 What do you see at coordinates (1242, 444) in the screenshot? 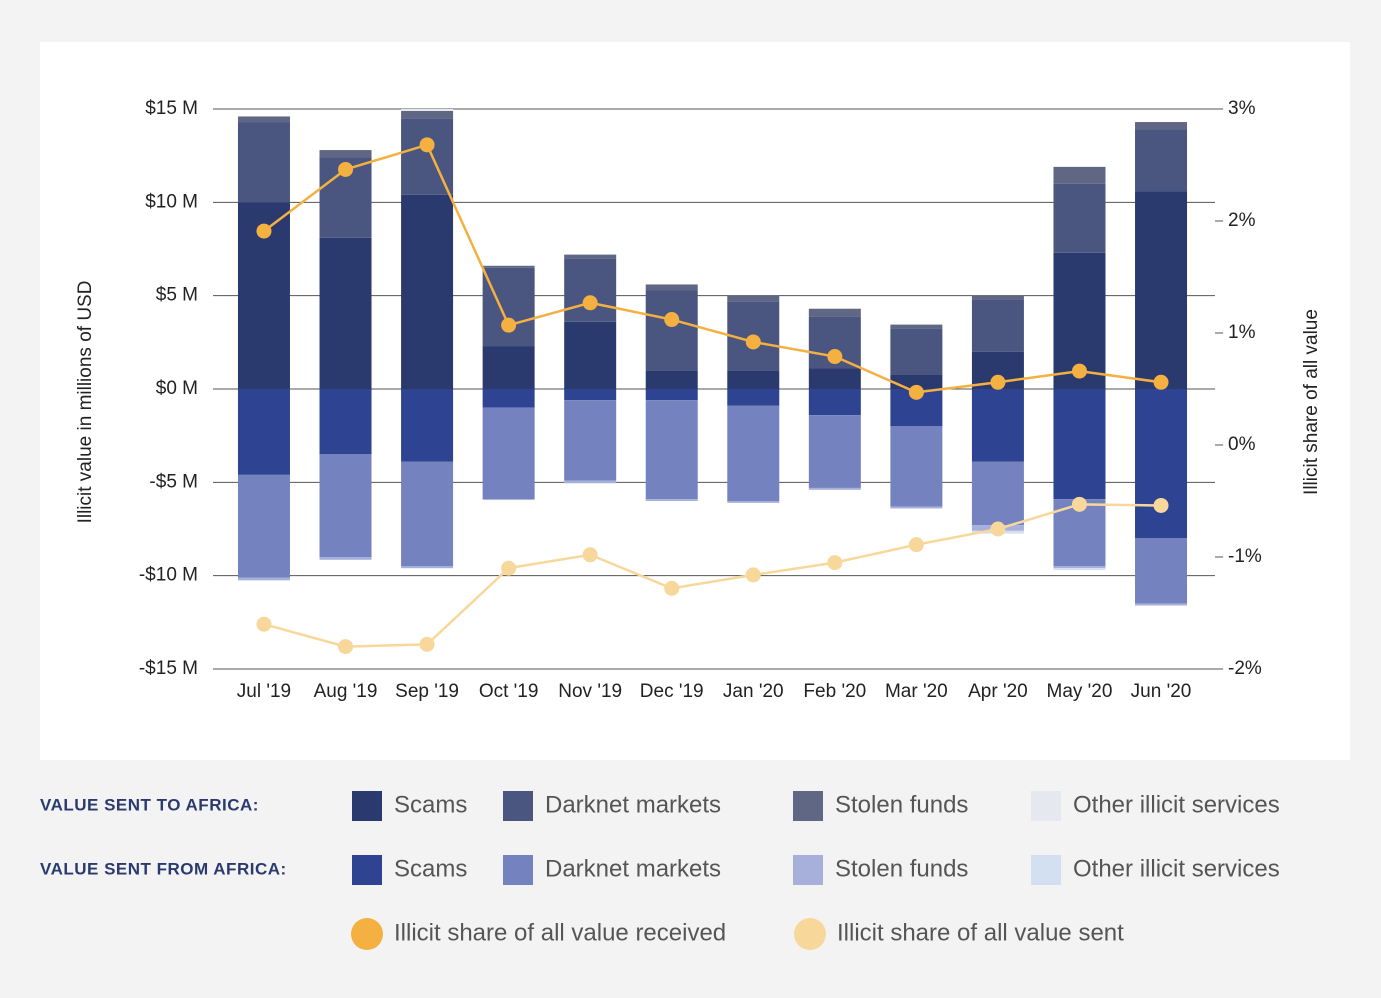
I see `y2-tick-label: 0%` at bounding box center [1242, 444].